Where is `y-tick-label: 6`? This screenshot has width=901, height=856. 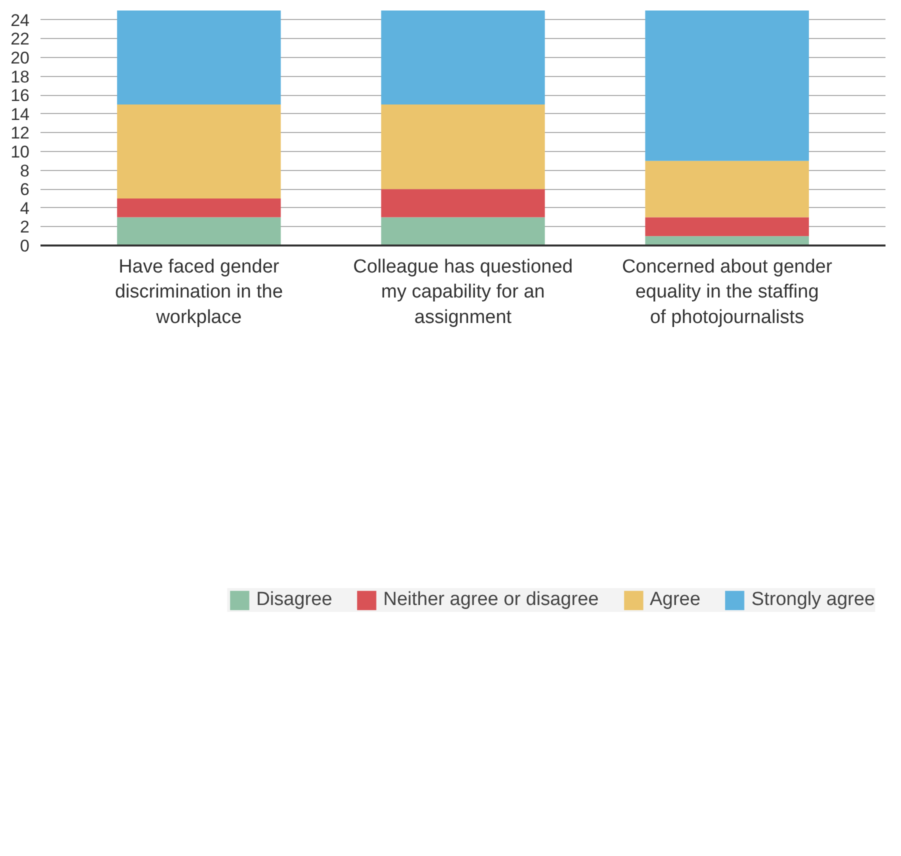
y-tick-label: 6 is located at coordinates (25, 190).